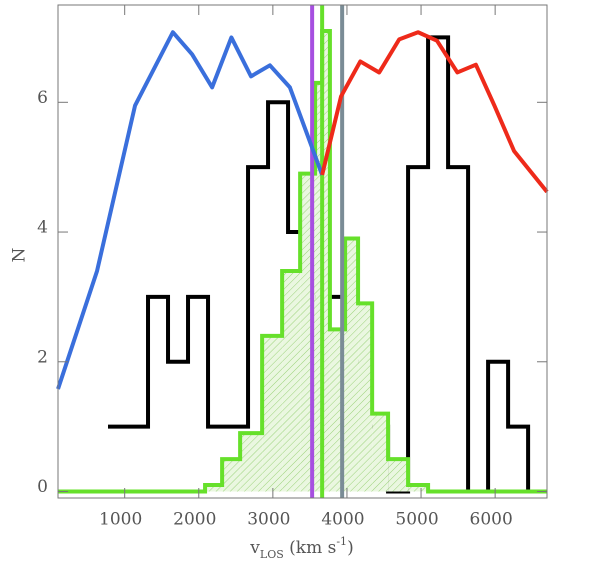 This screenshot has height=564, width=600. Describe the element at coordinates (20, 254) in the screenshot. I see `y-axis-label: N` at that location.